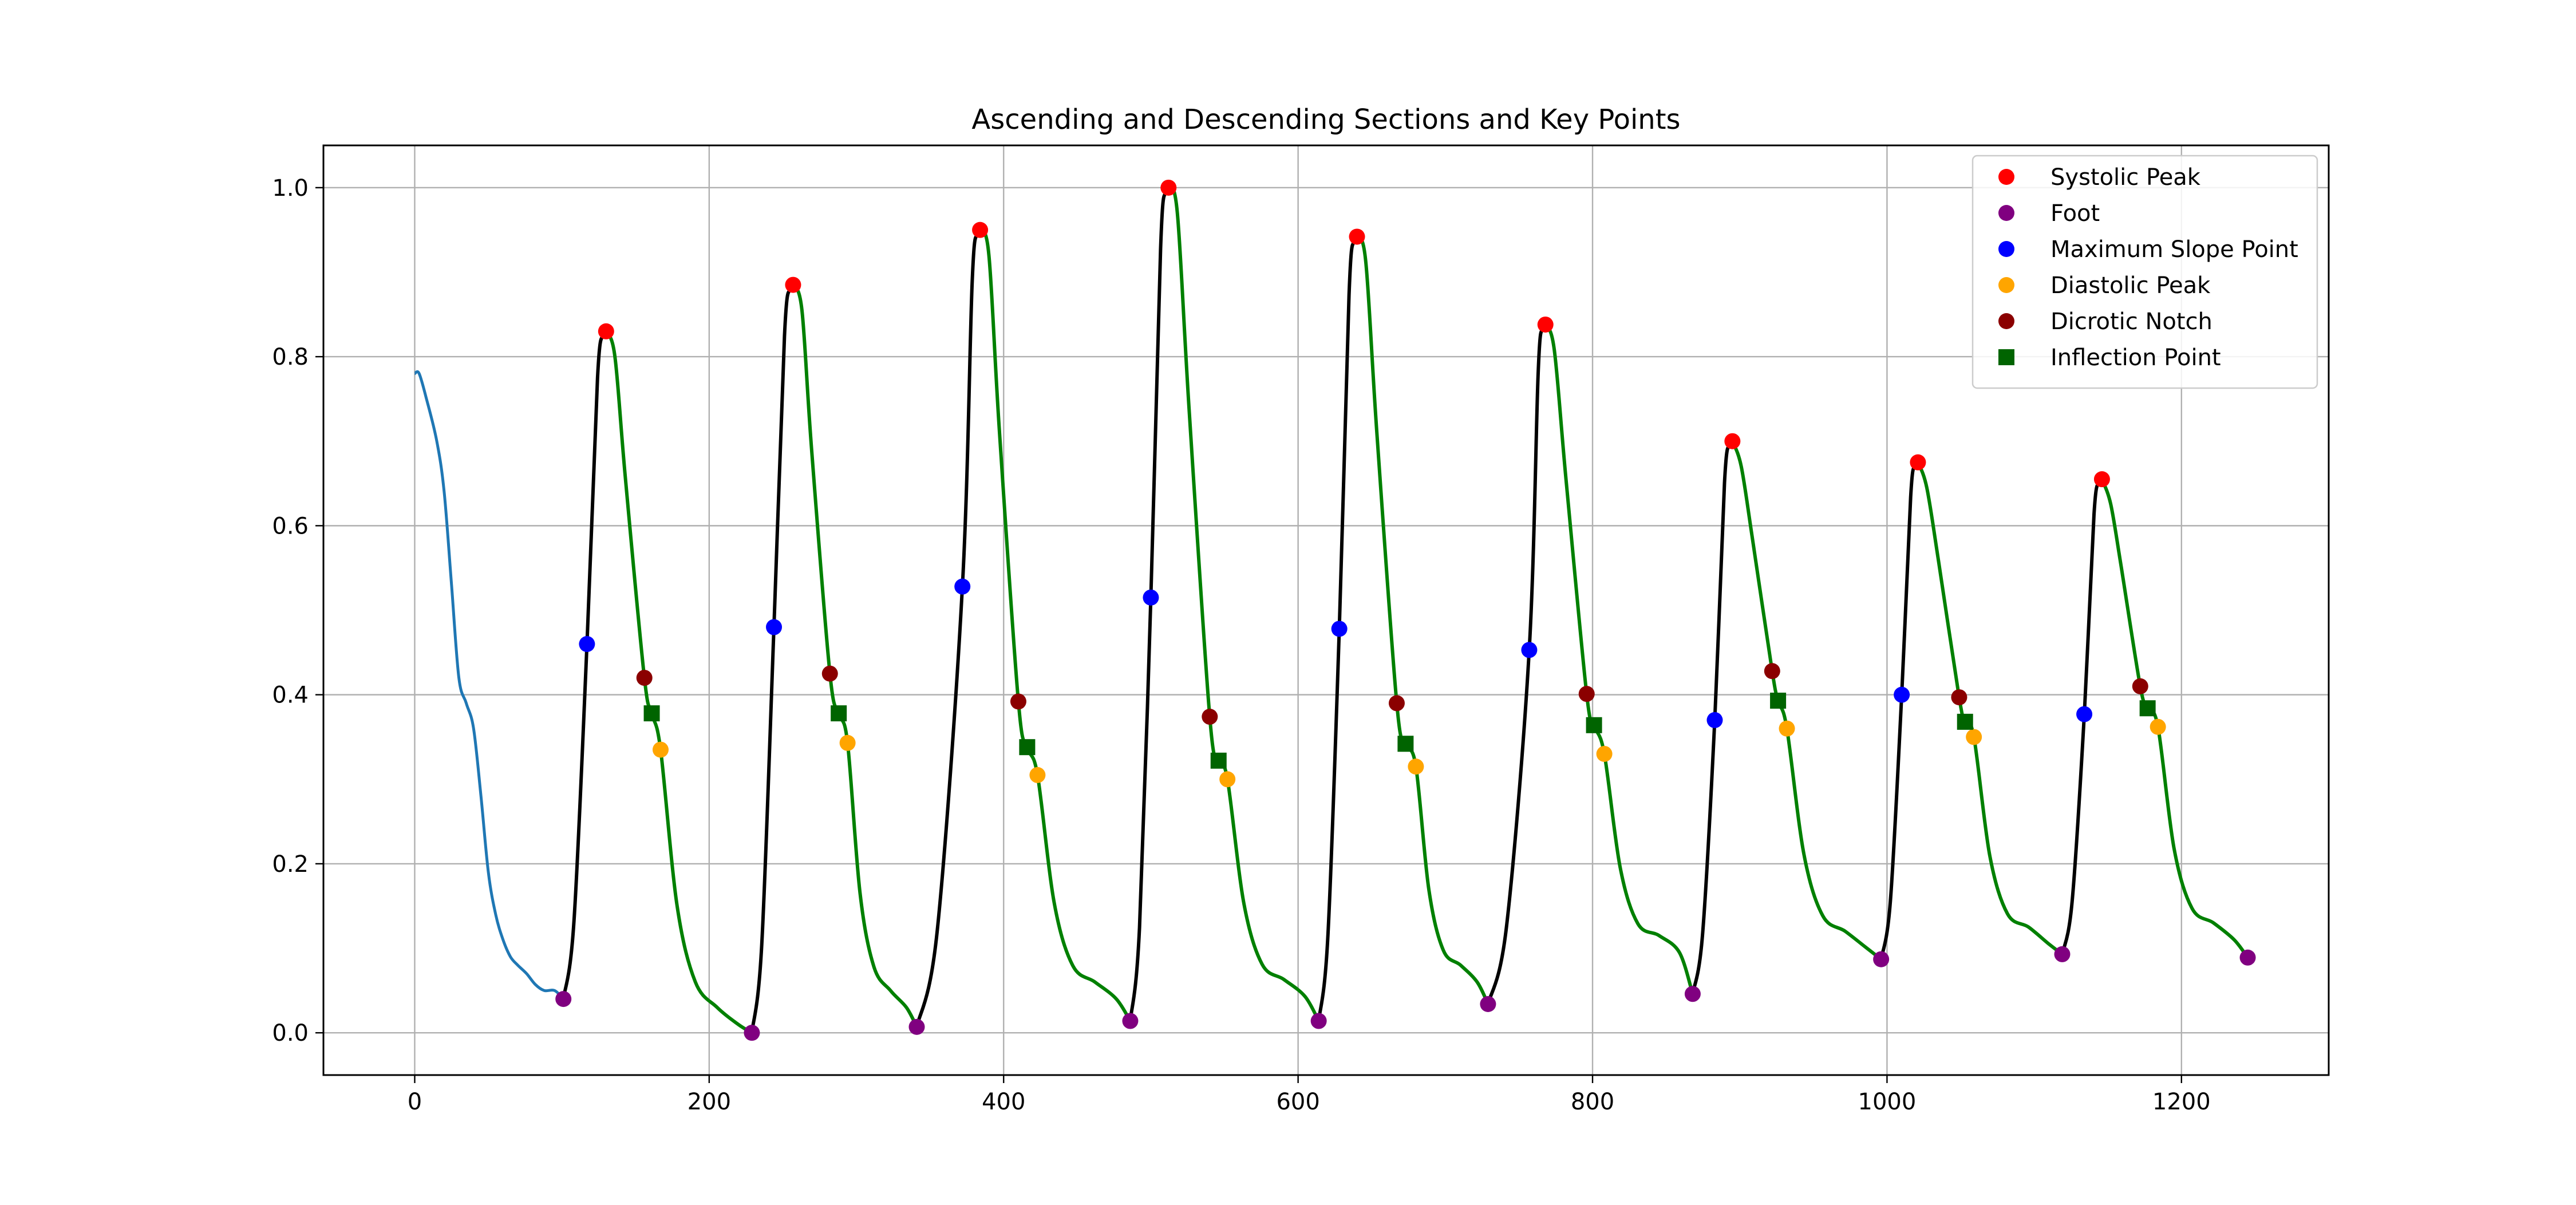 This screenshot has width=2576, height=1205. What do you see at coordinates (290, 188) in the screenshot?
I see `y-tick-label: 1.0` at bounding box center [290, 188].